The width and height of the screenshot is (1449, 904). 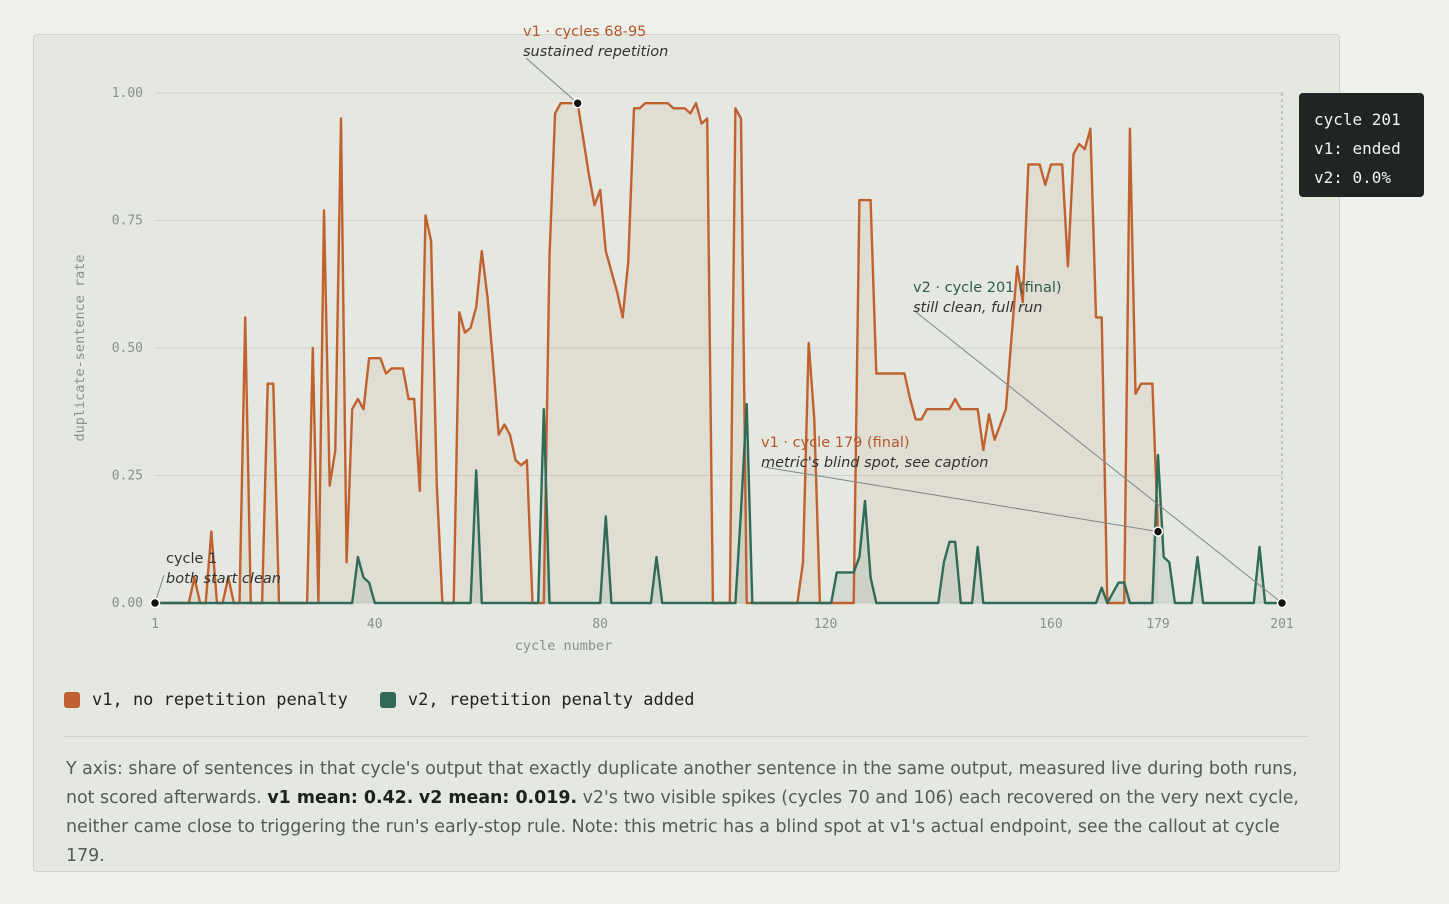 What do you see at coordinates (387, 700) in the screenshot?
I see `legend-swatch-v2` at bounding box center [387, 700].